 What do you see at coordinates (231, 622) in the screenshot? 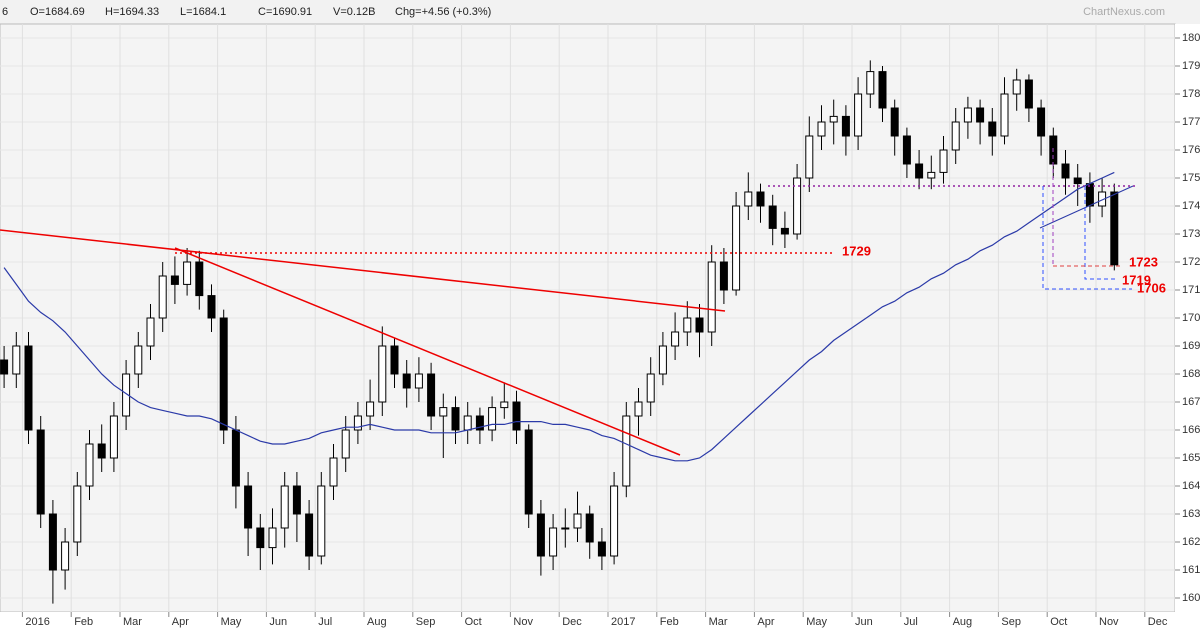
I see `x-tick-label: May` at bounding box center [231, 622].